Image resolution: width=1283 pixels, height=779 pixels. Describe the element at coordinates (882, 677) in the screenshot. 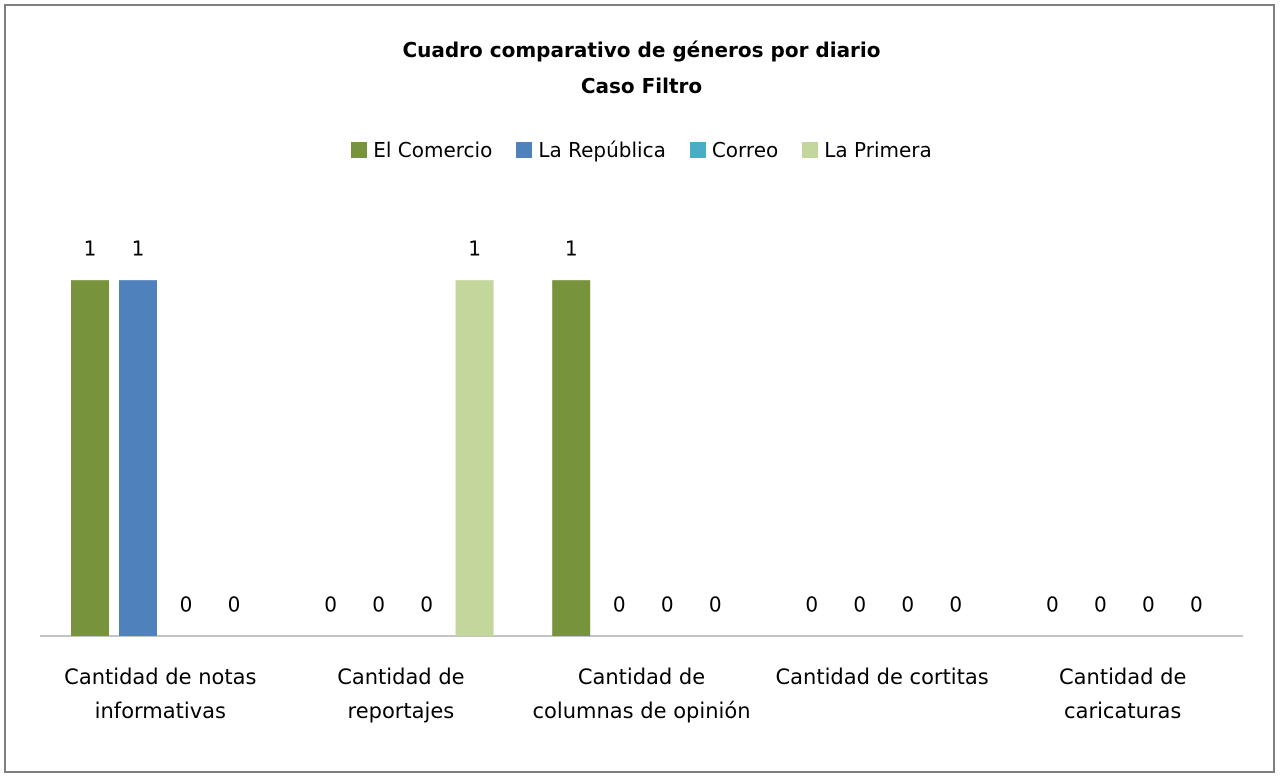

I see `x-tick-label: Cantidad de cortitas` at that location.